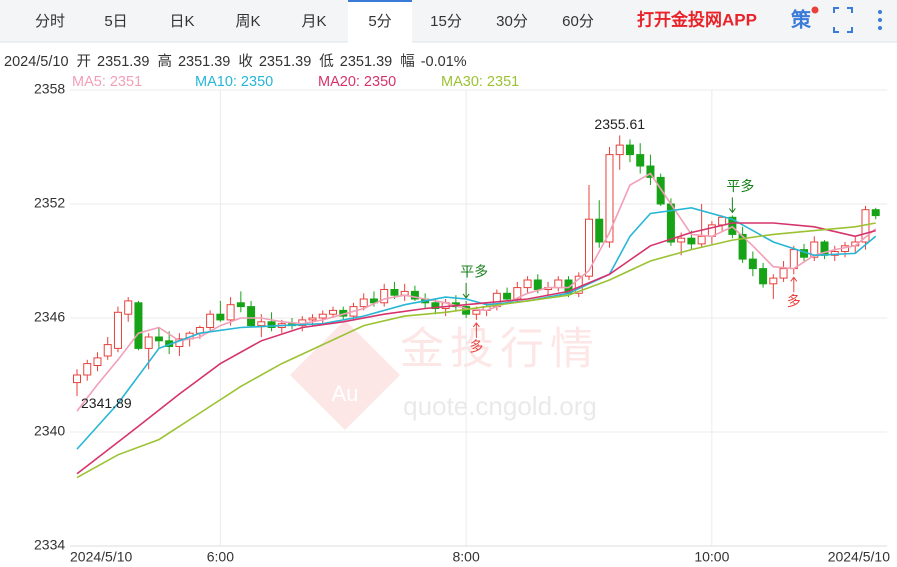 Image resolution: width=897 pixels, height=567 pixels. What do you see at coordinates (247, 21) in the screenshot?
I see `tab: 周K` at bounding box center [247, 21].